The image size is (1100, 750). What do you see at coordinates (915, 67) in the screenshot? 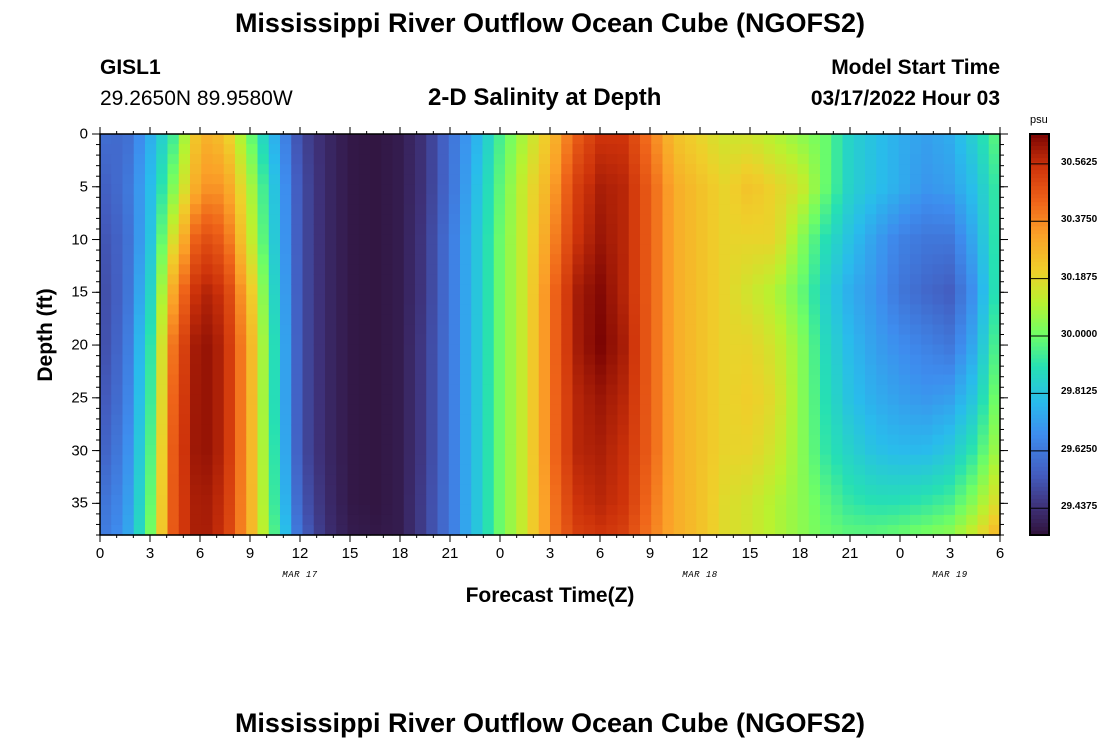
I see `model-start-label: Model Start Time` at bounding box center [915, 67].